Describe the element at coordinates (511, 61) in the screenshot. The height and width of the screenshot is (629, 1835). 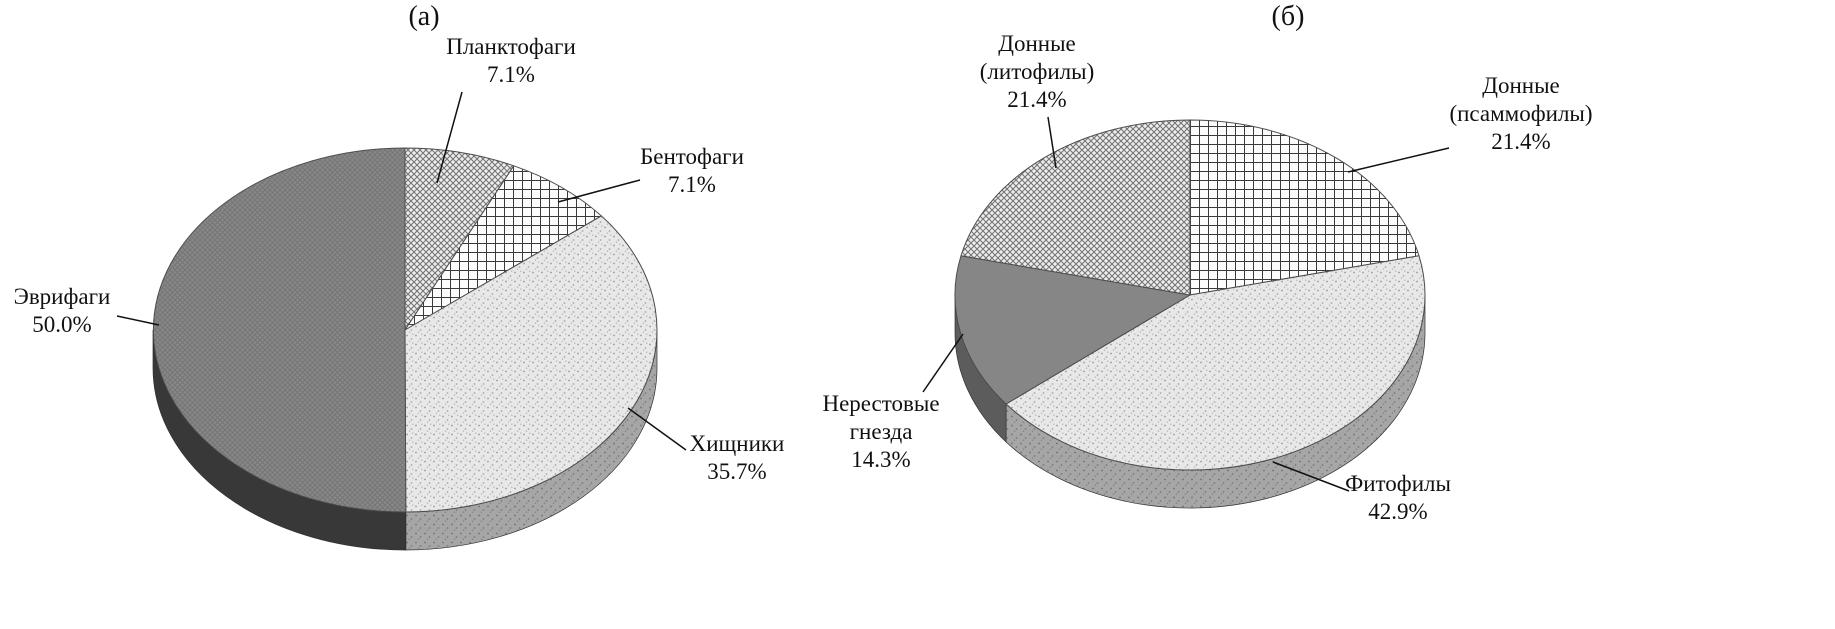
I see `slice-label-planktofagi: Планктофаги 7.1%` at that location.